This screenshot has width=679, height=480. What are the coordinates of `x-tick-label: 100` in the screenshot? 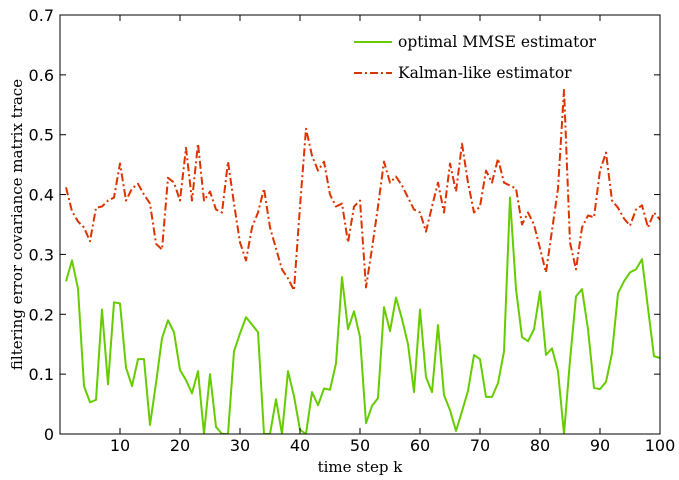 It's located at (660, 445).